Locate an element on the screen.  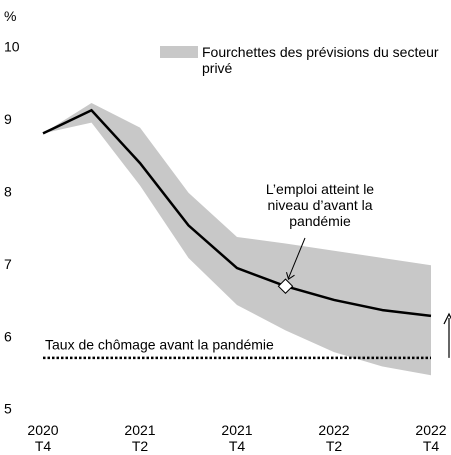
annotation-arrow is located at coordinates (297, 258).